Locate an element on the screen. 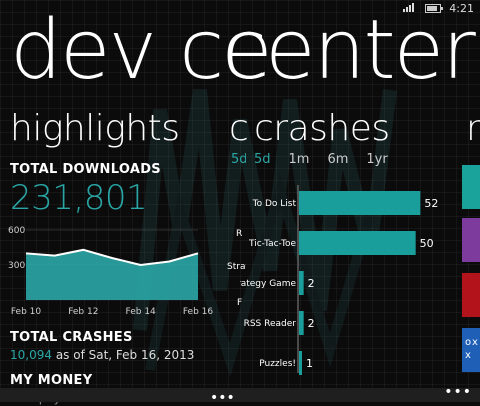  peek-label-2: Strat is located at coordinates (236, 267).